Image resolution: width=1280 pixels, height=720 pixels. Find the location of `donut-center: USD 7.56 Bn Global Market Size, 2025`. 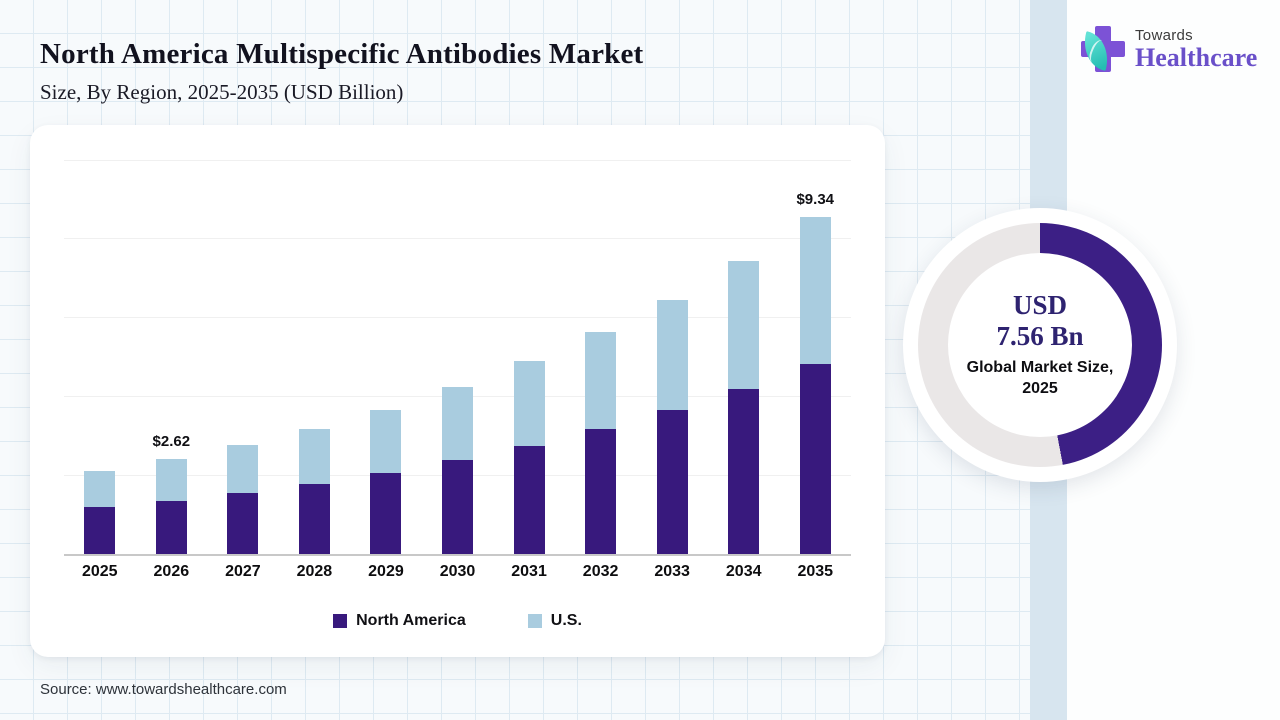

donut-center: USD 7.56 Bn Global Market Size, 2025 is located at coordinates (1040, 345).